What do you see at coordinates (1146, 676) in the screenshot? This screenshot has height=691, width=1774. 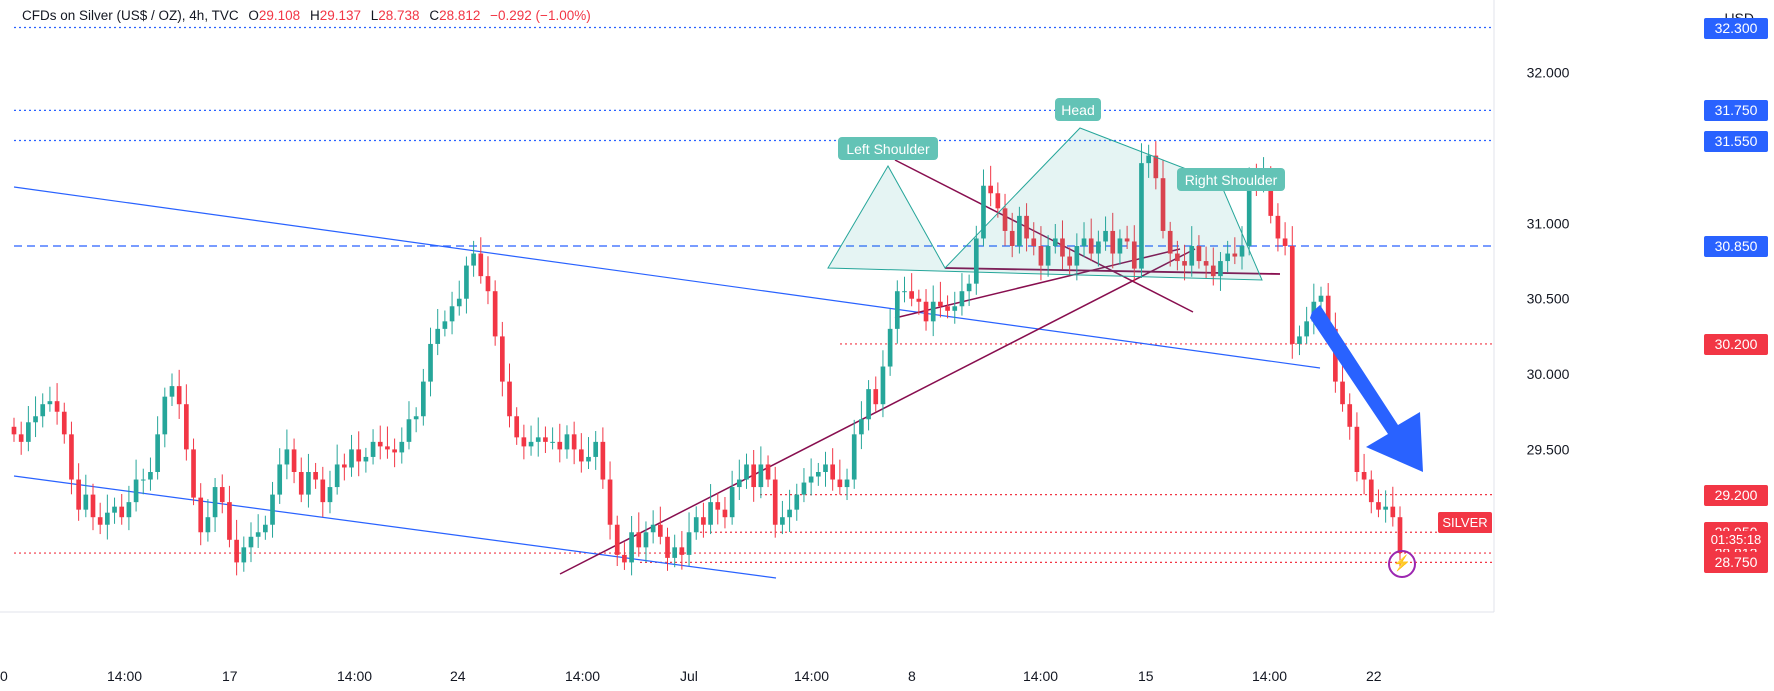 I see `x-tick-label: 15` at bounding box center [1146, 676].